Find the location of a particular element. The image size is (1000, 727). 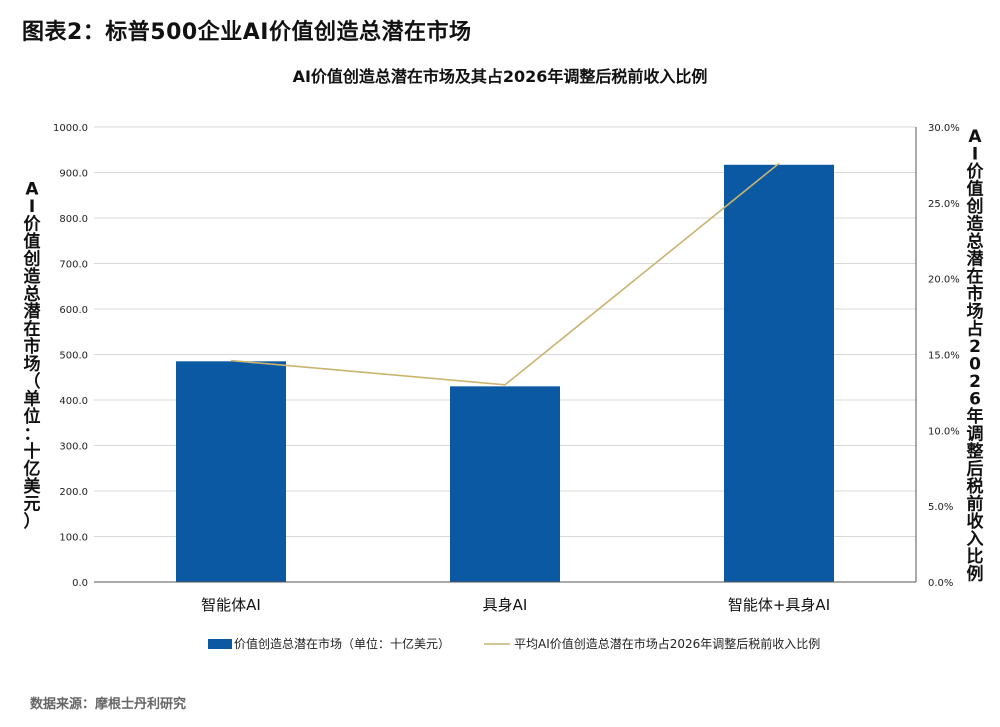

y-tick-label: 500.0 is located at coordinates (73, 356).